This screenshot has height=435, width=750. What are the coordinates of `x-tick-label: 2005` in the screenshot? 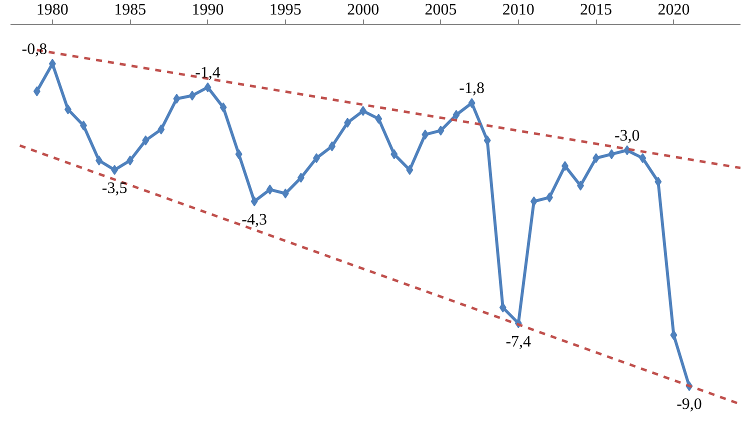 It's located at (440, 10).